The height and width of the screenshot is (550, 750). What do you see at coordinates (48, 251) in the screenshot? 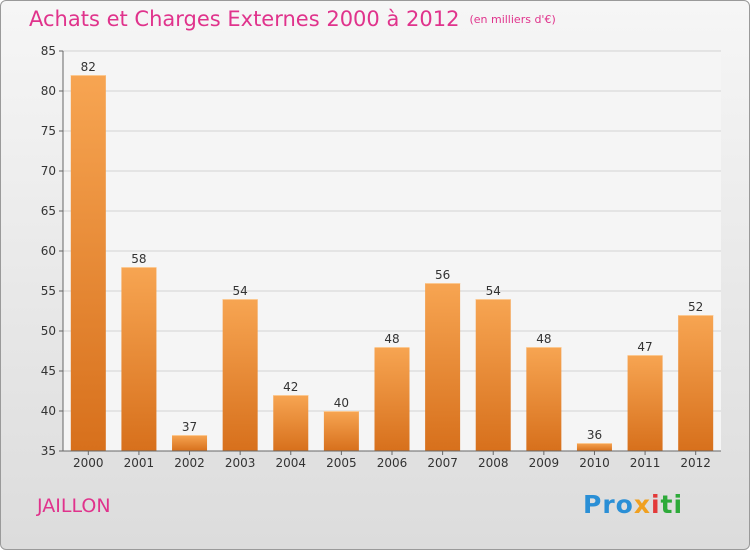
I see `y-tick-label: 60` at bounding box center [48, 251].